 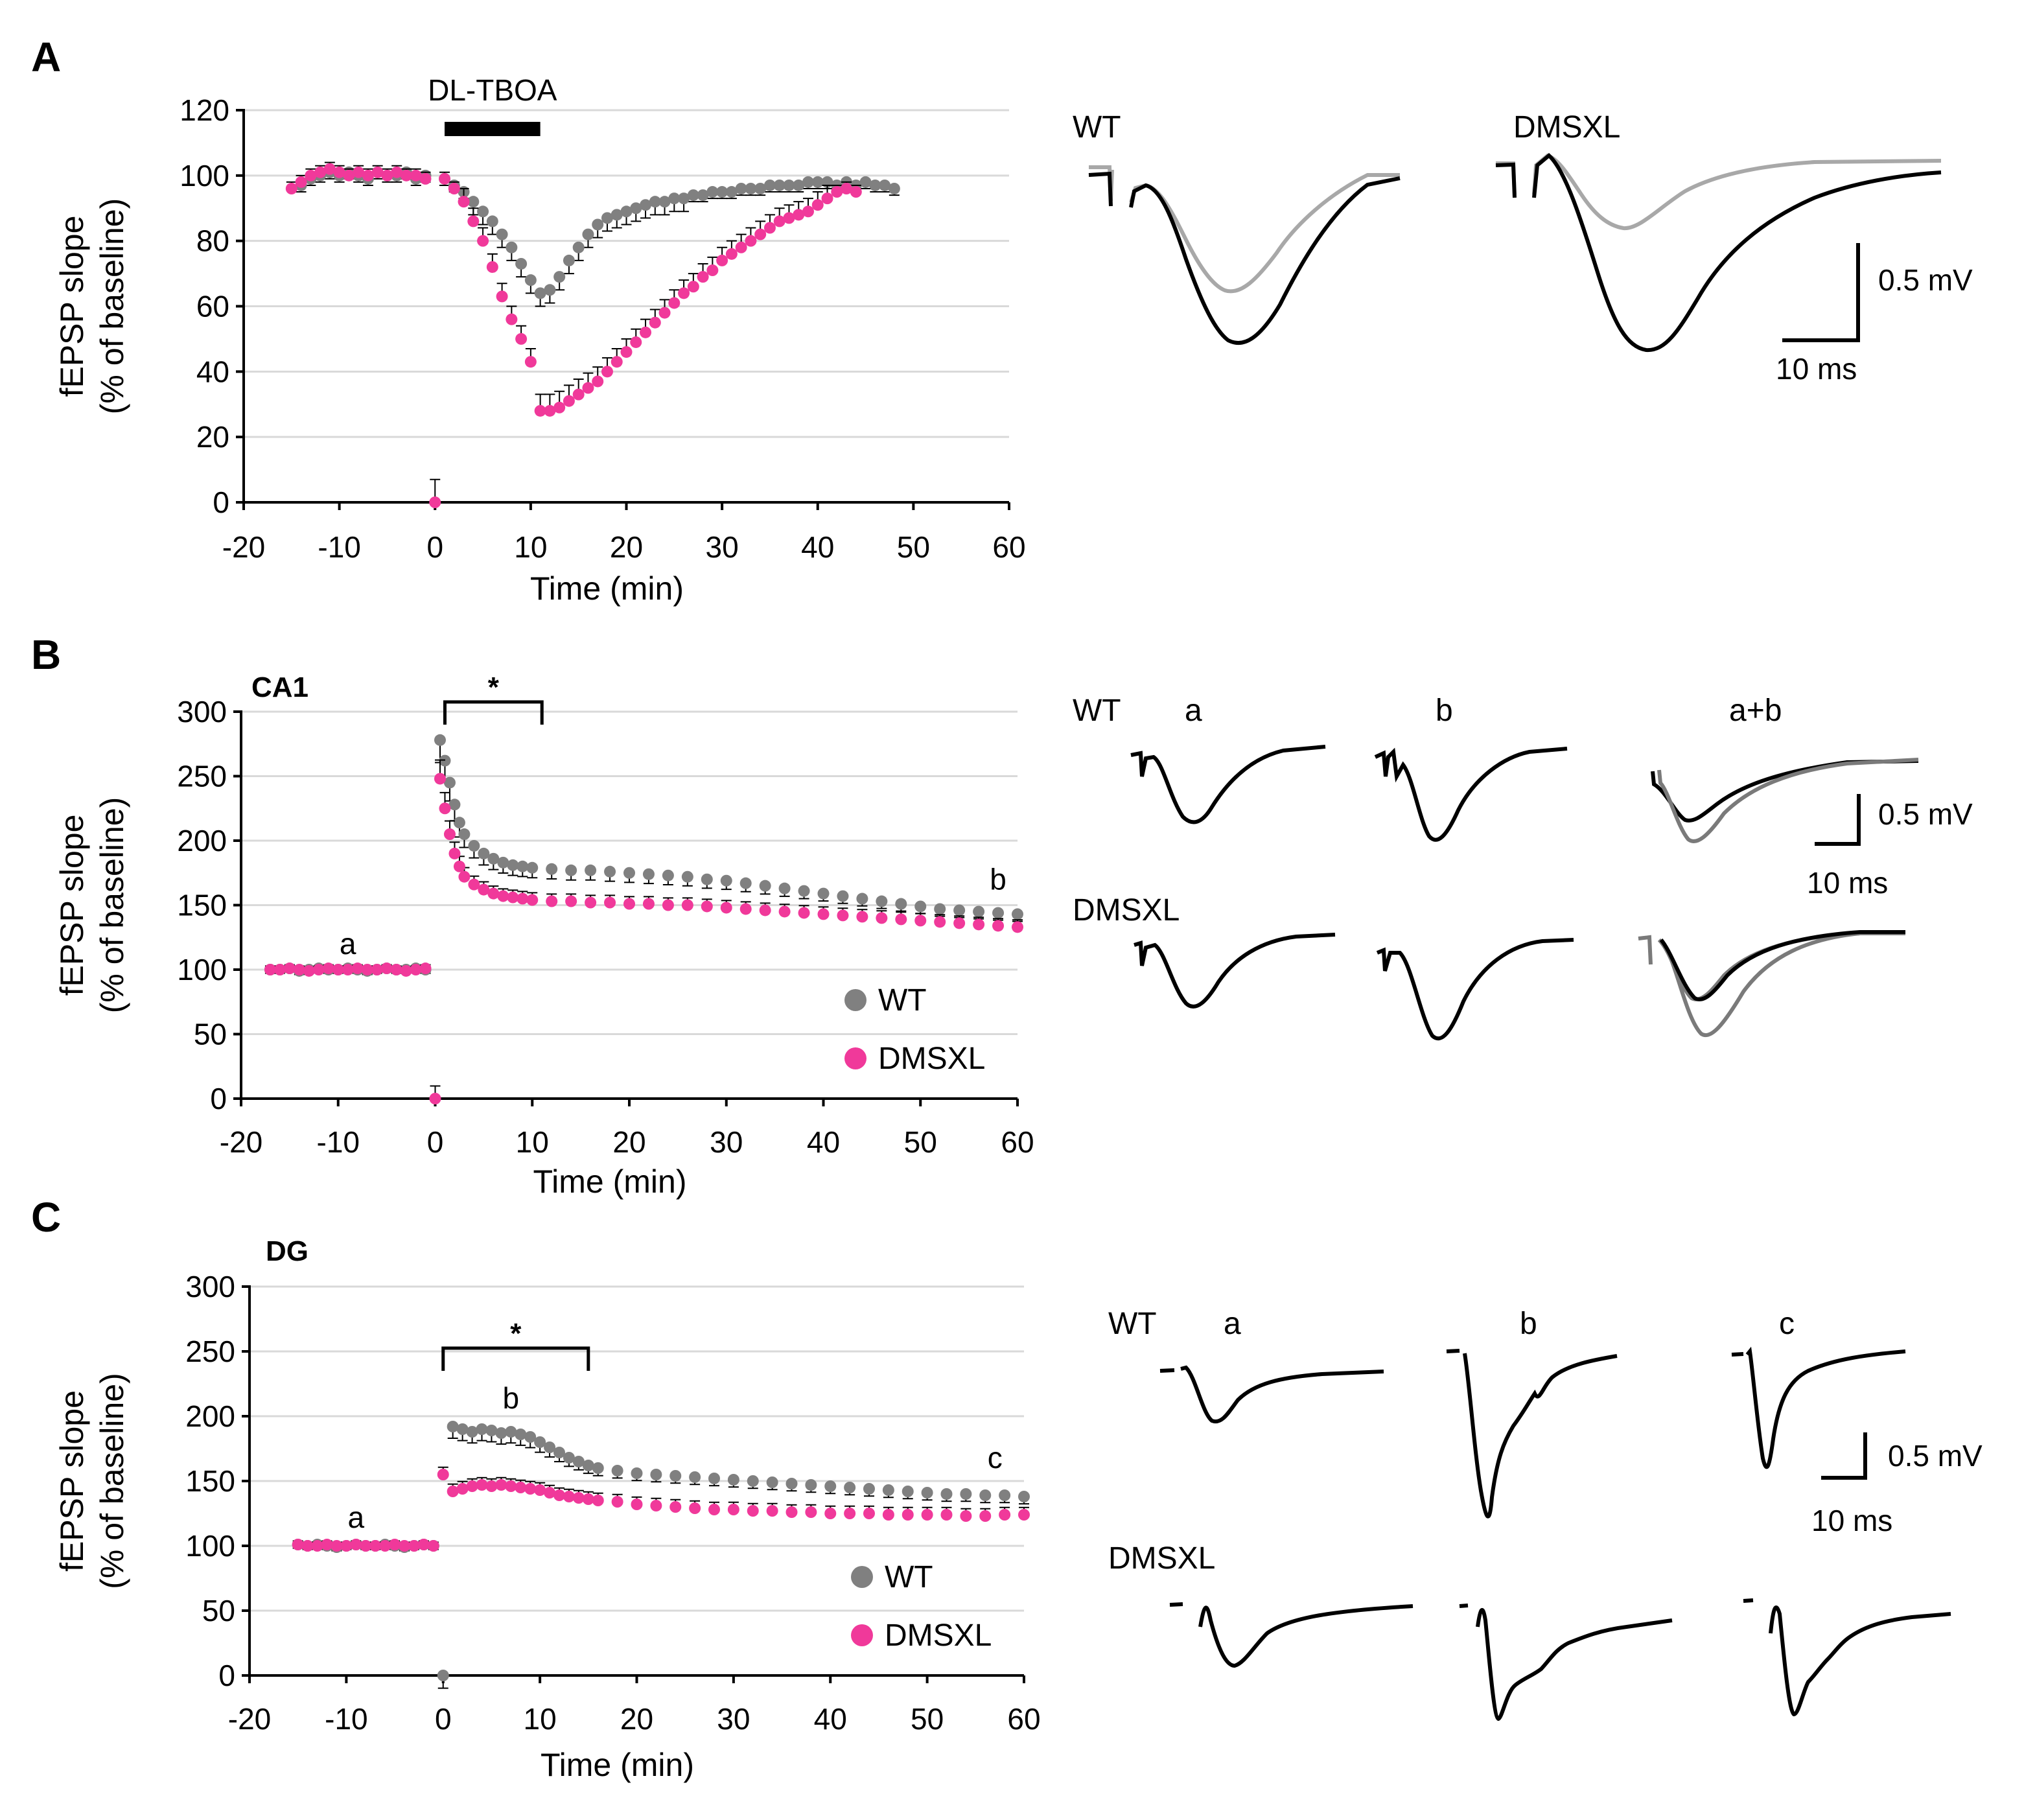 I want to click on scale-bar-a, so click(x=1821, y=292).